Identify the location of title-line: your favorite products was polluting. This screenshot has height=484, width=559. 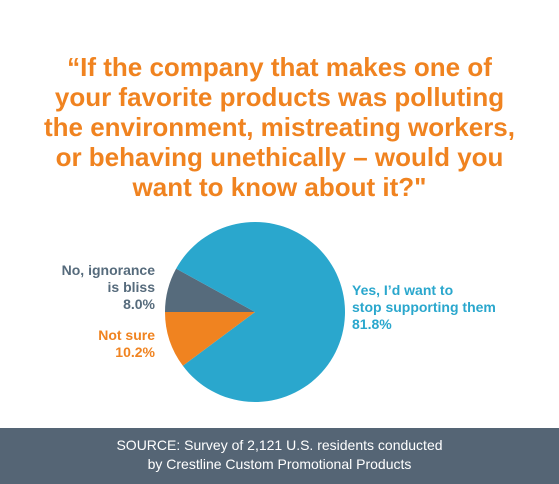
(279, 97).